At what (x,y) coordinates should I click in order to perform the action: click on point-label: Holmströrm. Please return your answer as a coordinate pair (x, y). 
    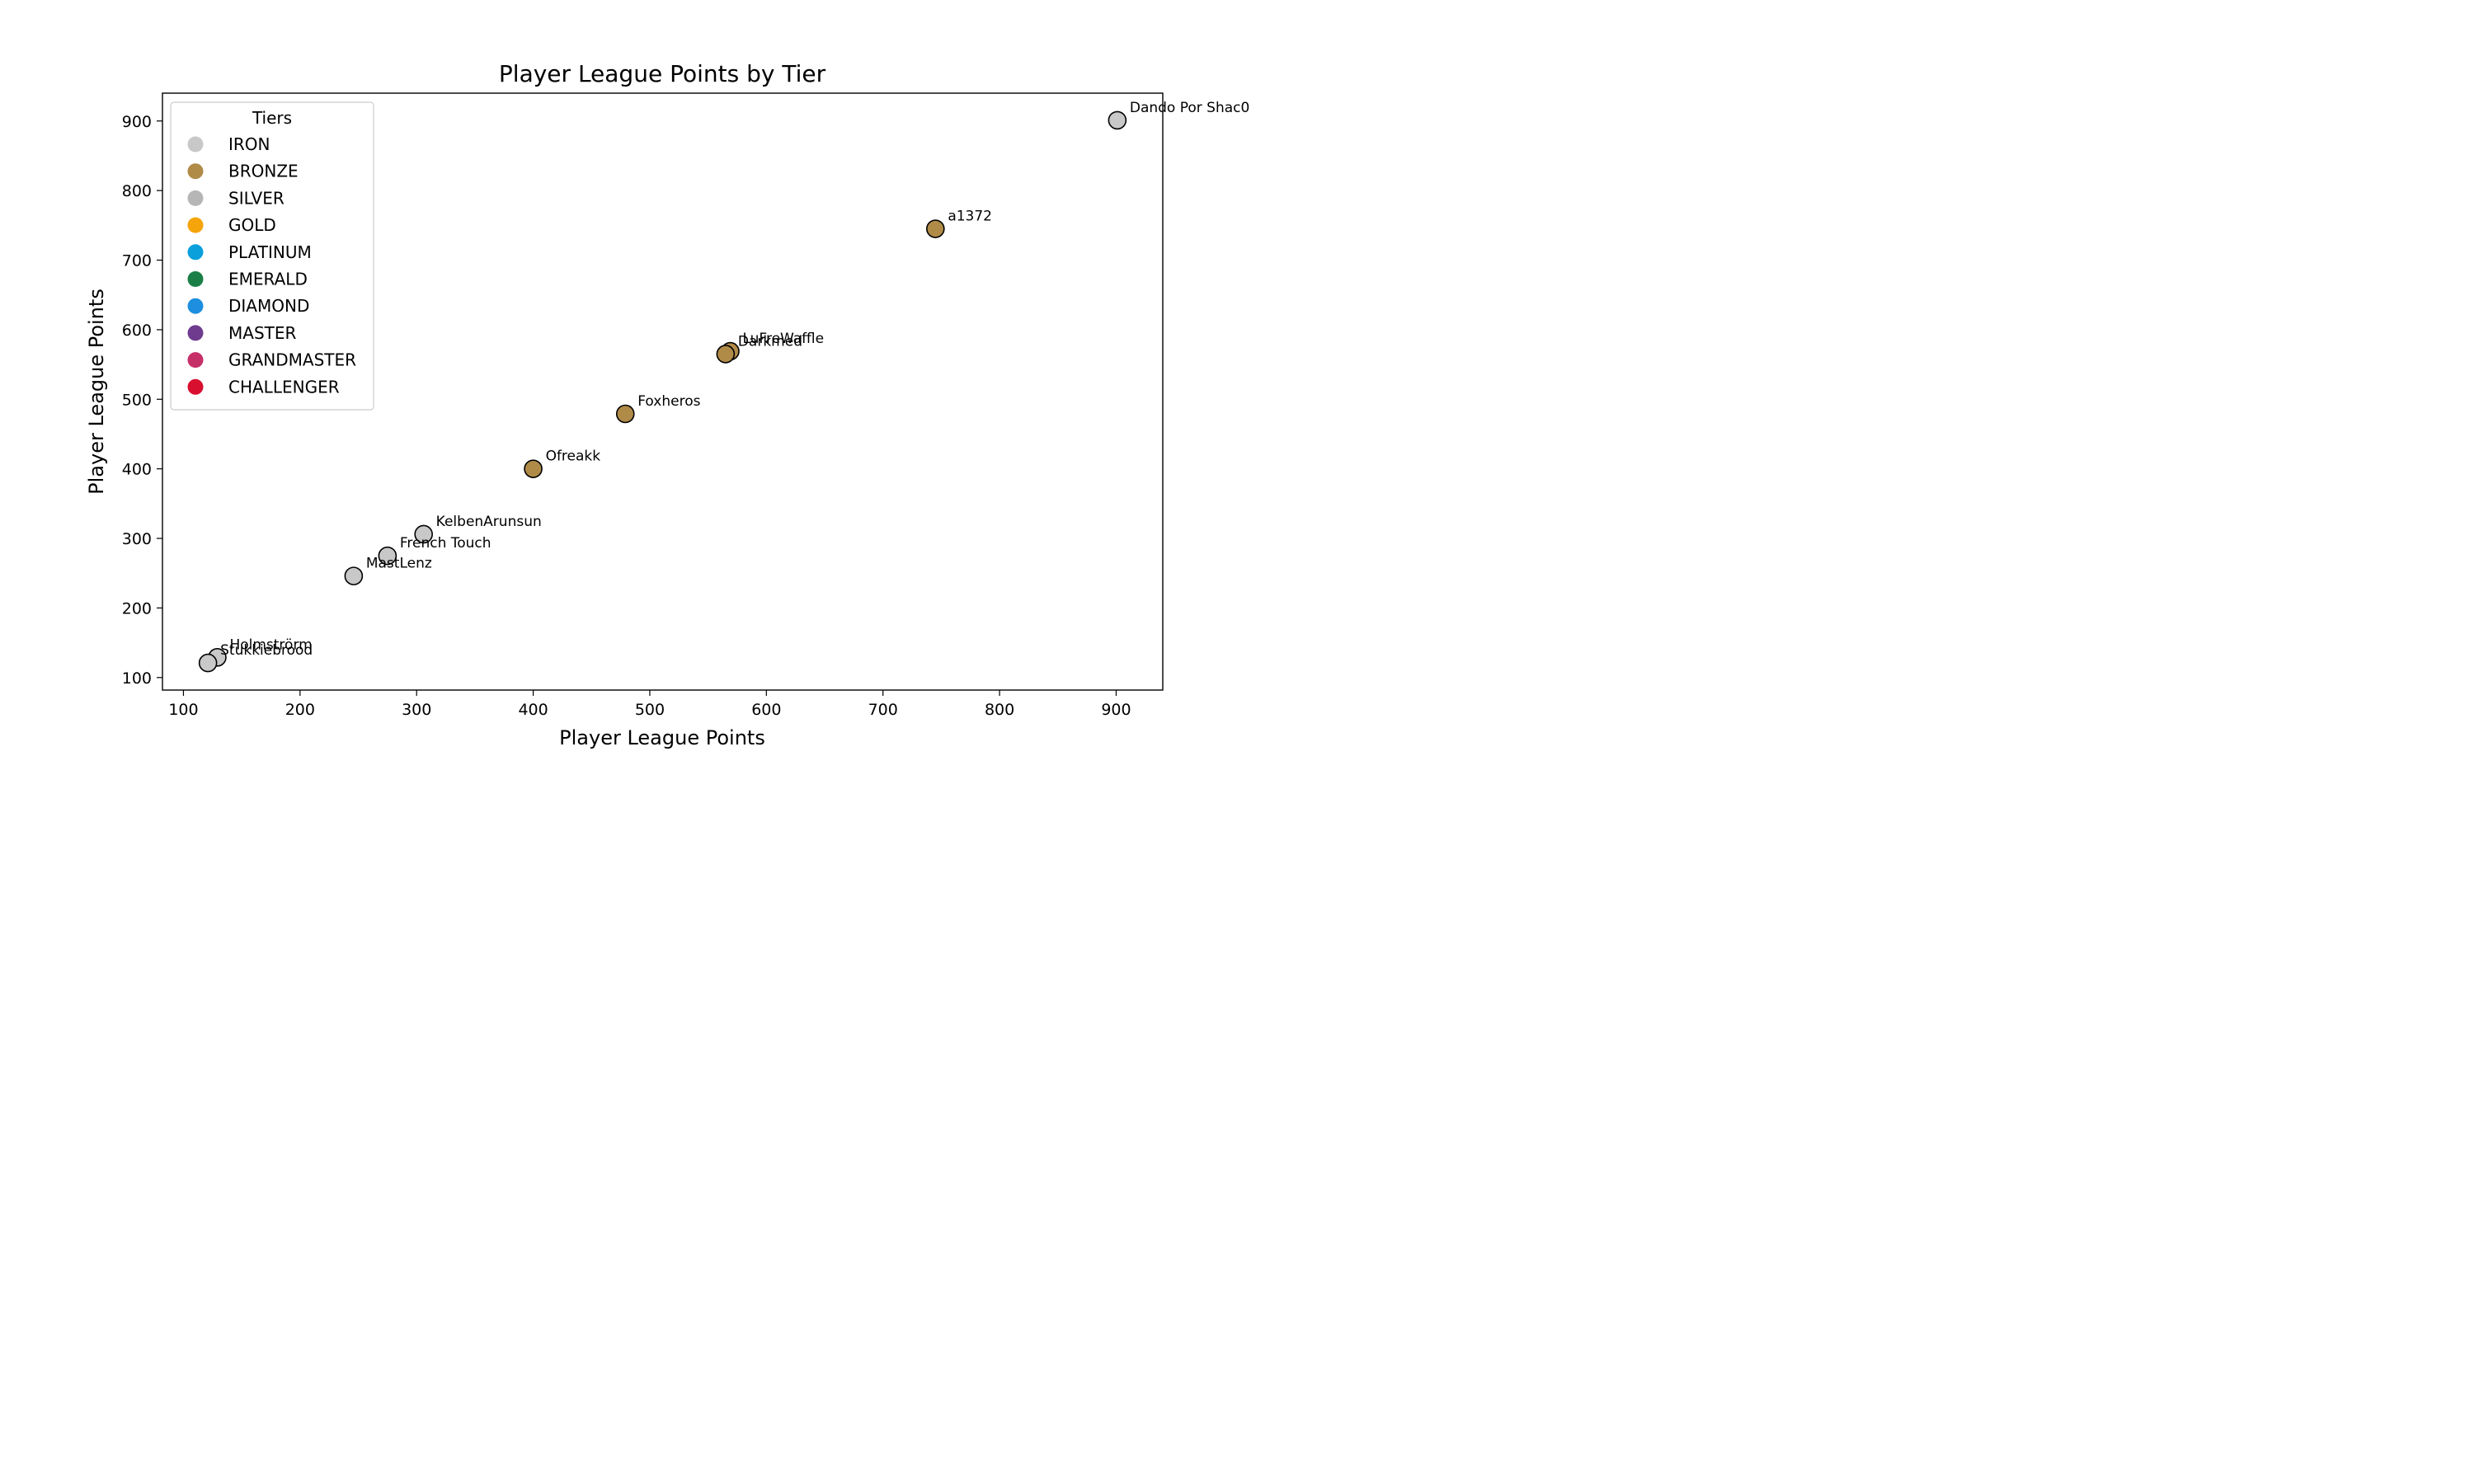
    Looking at the image, I should click on (270, 644).